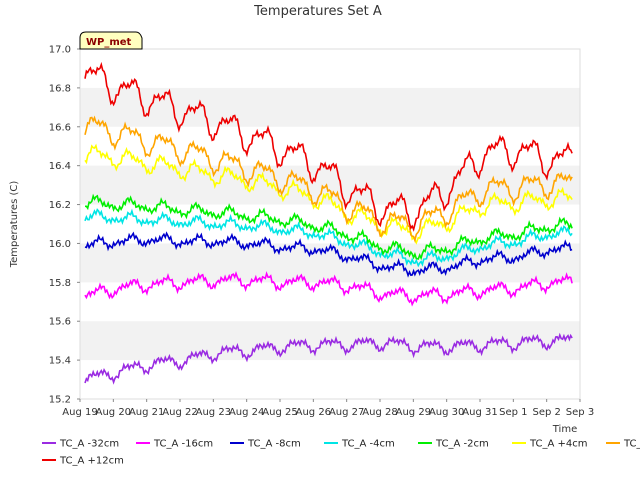  I want to click on legend-item: TC_A +8cm, so click(623, 444).